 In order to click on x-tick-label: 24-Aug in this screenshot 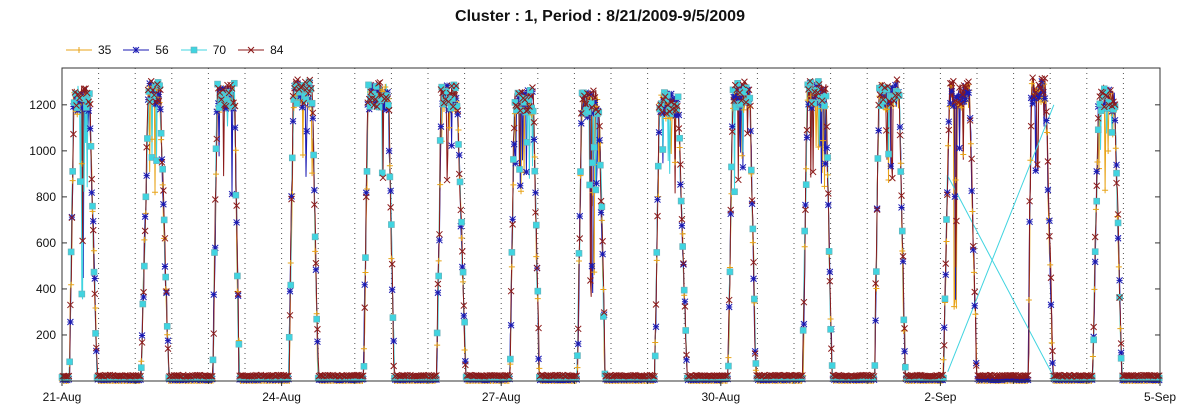, I will do `click(281, 397)`.